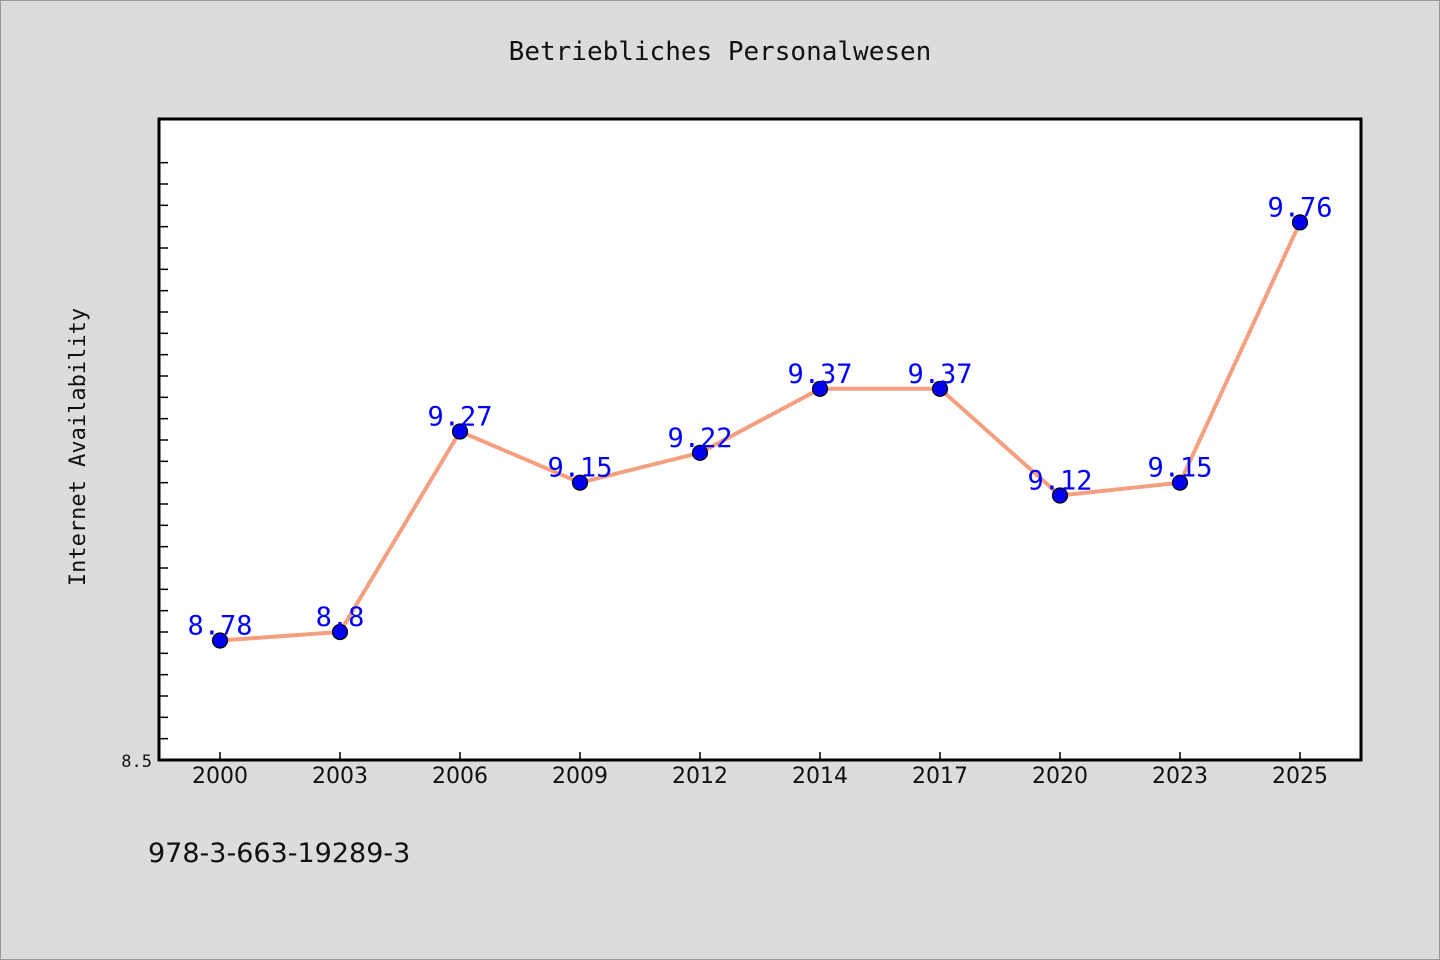 Image resolution: width=1440 pixels, height=960 pixels. I want to click on y-tick-label-min: 8.5, so click(136, 762).